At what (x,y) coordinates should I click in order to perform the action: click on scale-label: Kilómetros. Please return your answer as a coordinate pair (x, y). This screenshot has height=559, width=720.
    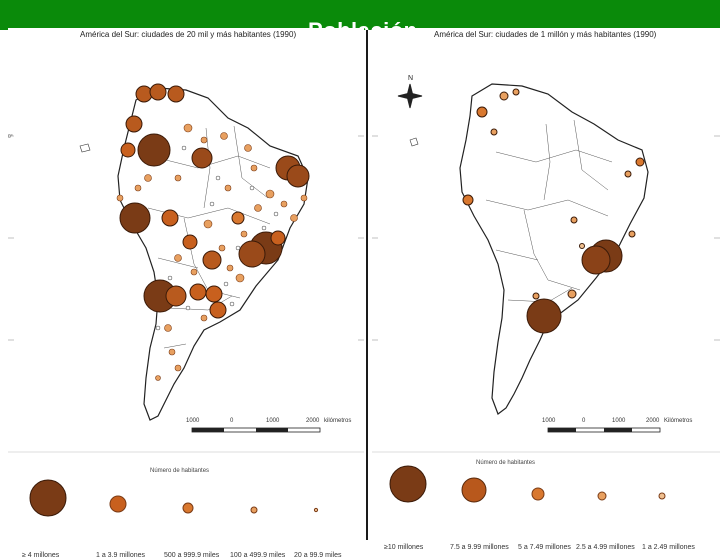
    Looking at the image, I should click on (678, 421).